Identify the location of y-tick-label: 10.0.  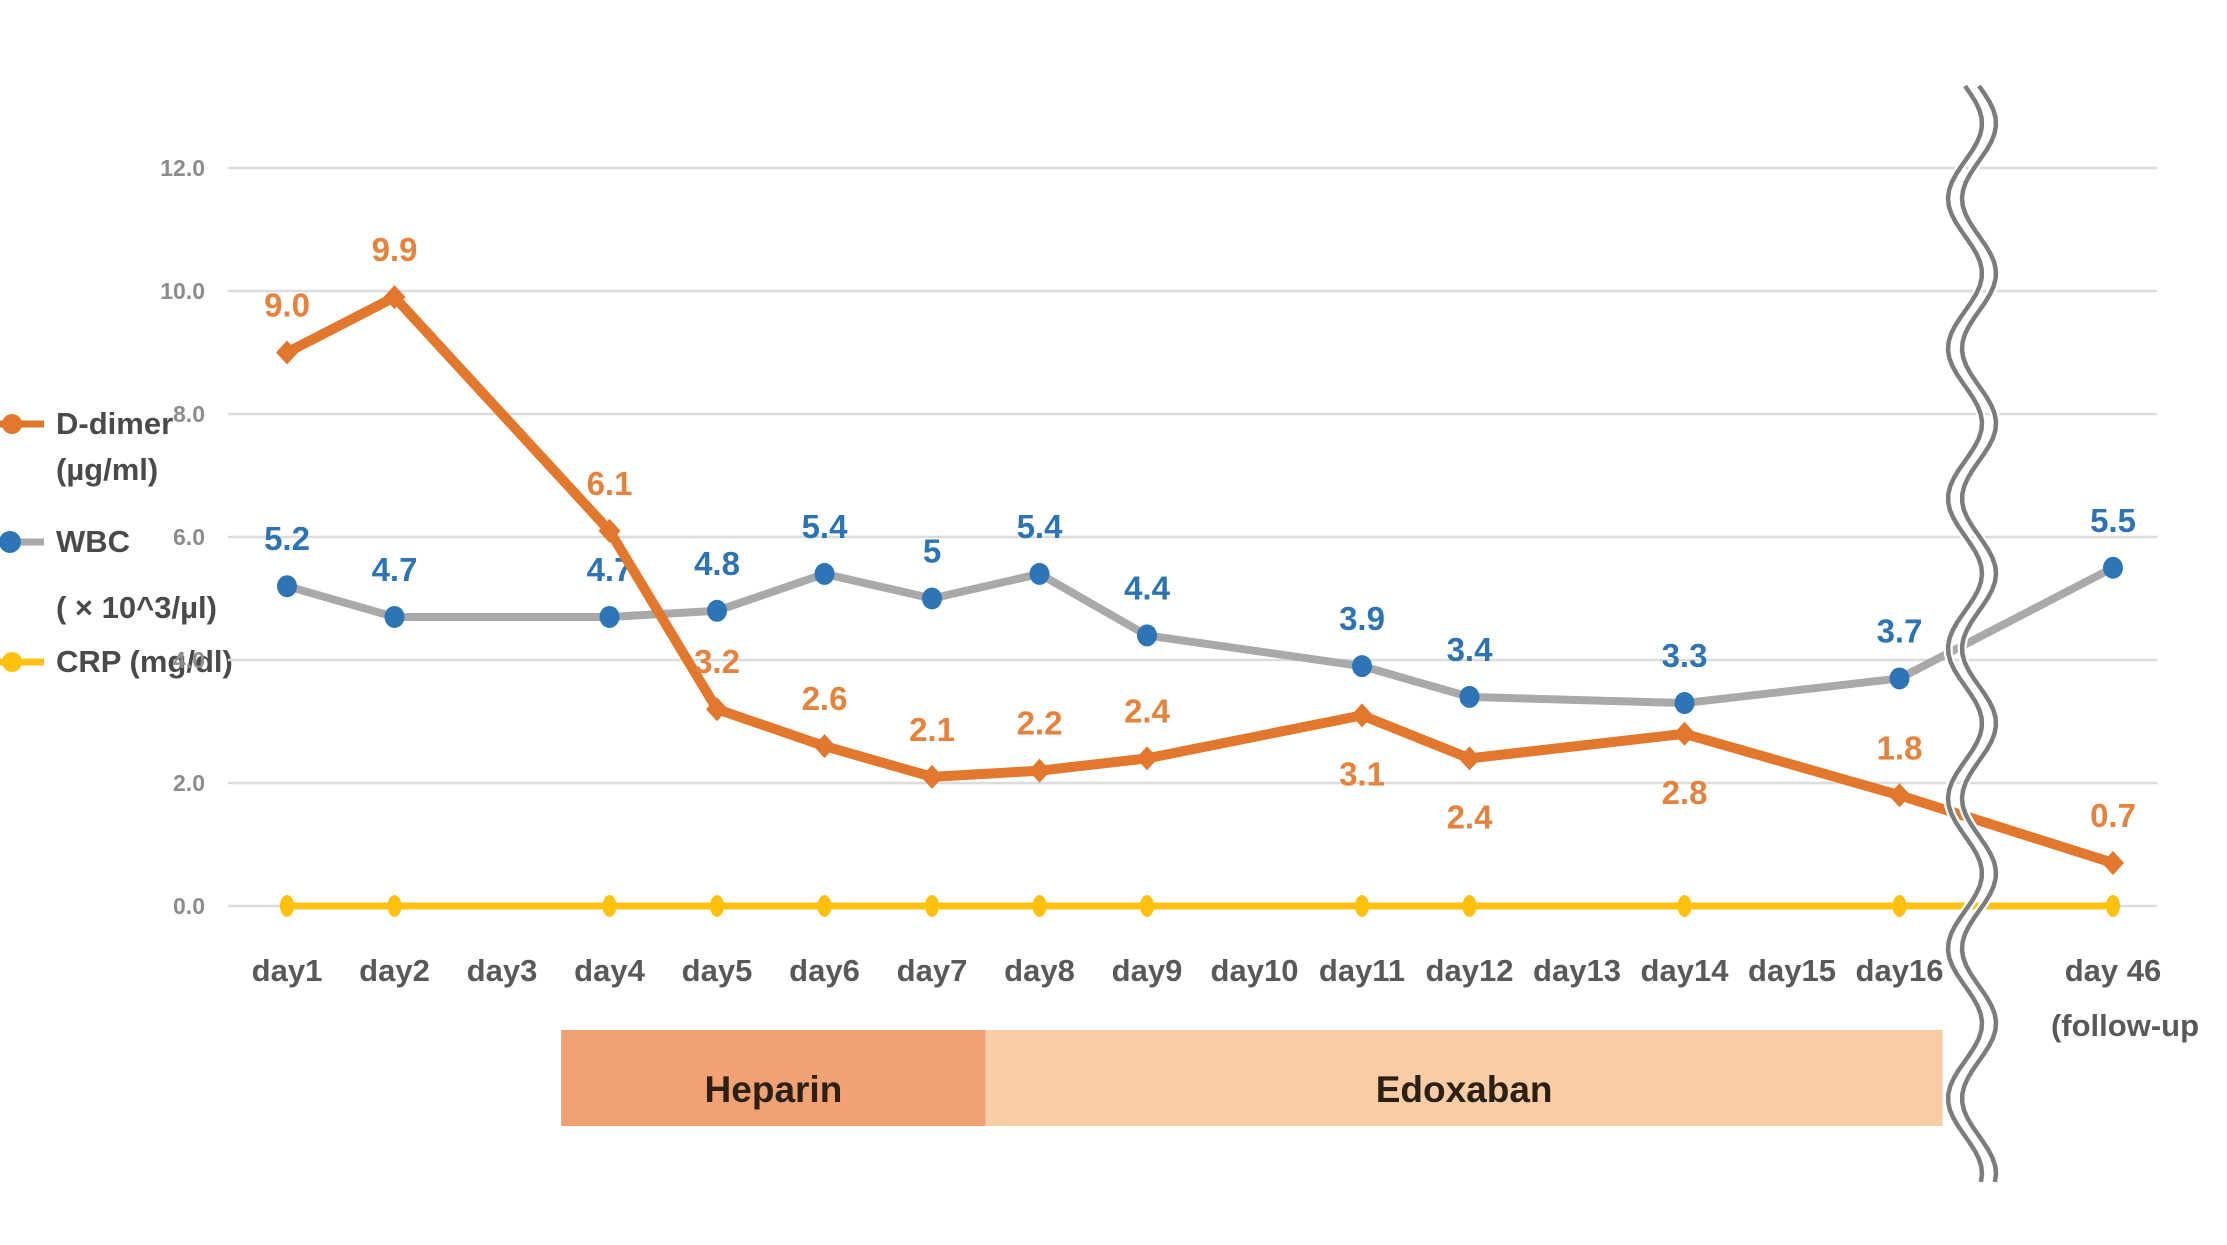
(182, 291).